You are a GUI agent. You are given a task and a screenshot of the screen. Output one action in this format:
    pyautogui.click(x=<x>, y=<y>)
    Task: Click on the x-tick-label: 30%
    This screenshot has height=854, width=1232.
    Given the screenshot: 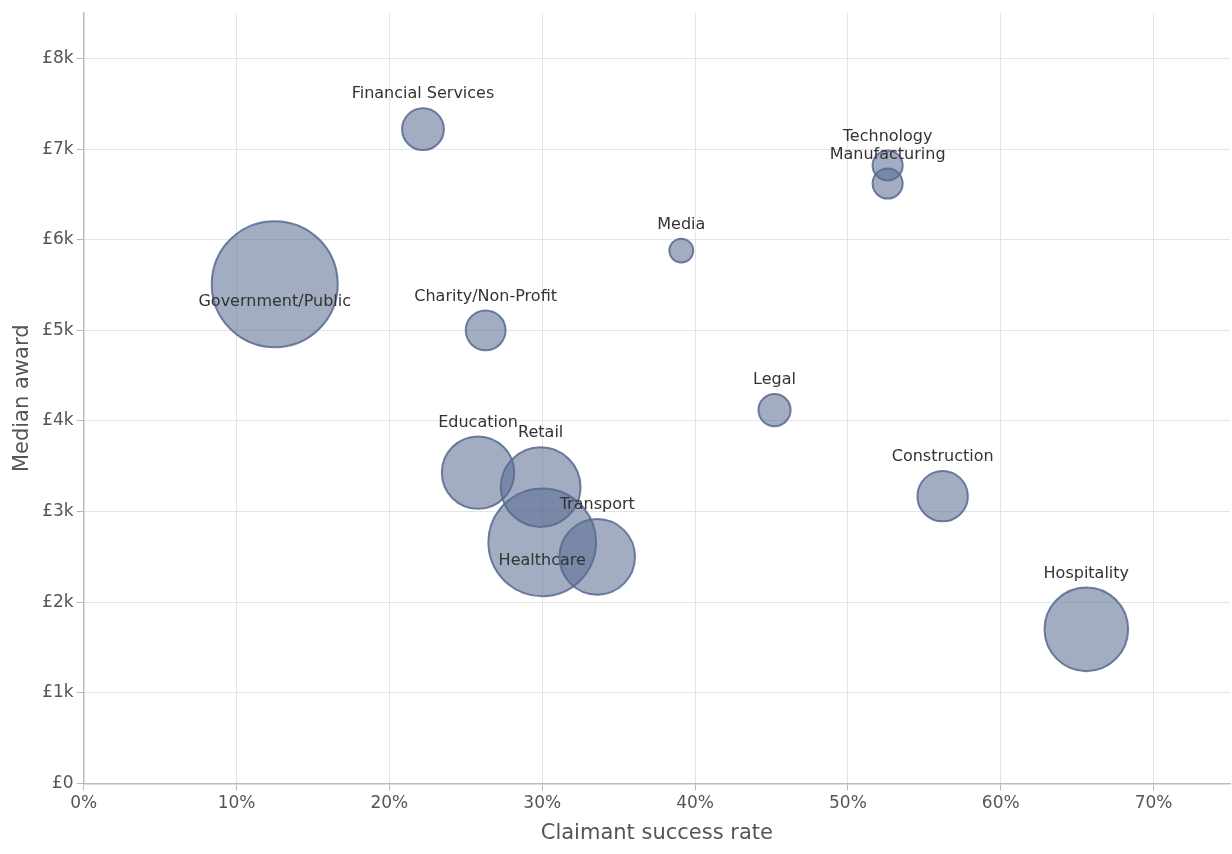 What is the action you would take?
    pyautogui.click(x=542, y=802)
    